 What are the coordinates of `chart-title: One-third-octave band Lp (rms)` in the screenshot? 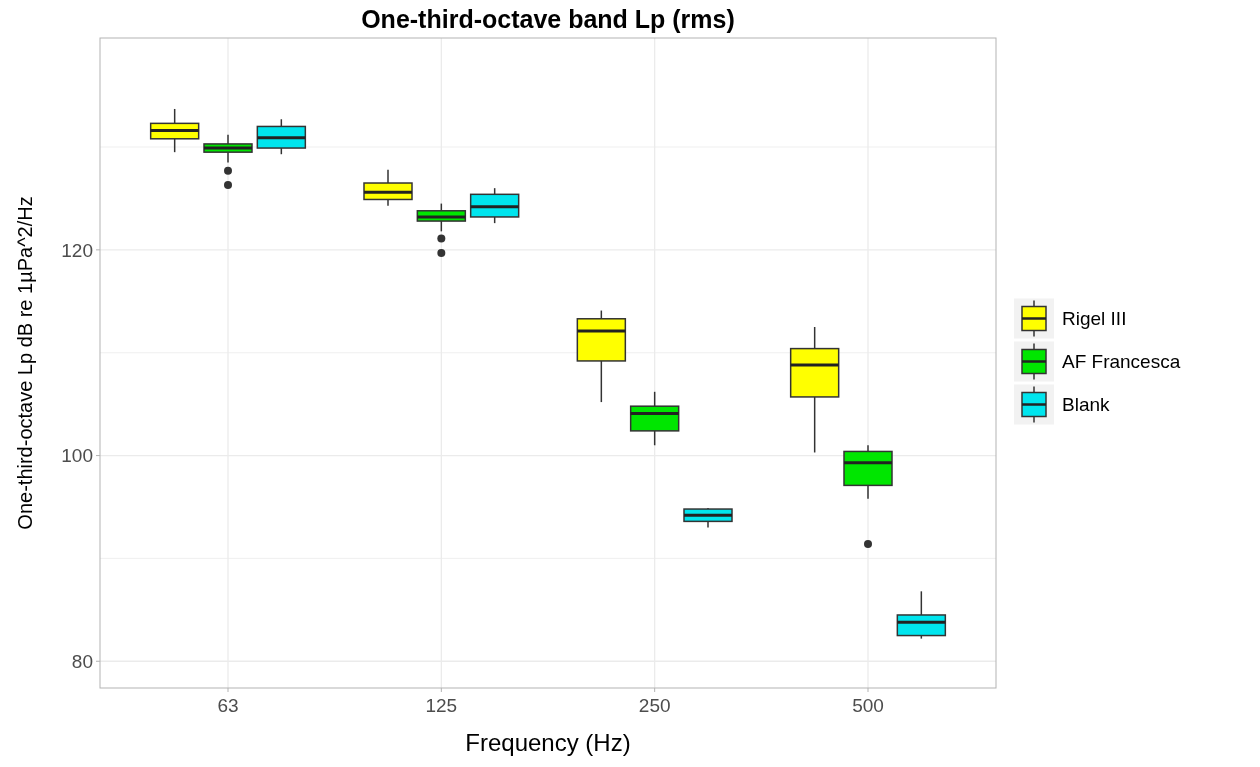 It's located at (548, 19).